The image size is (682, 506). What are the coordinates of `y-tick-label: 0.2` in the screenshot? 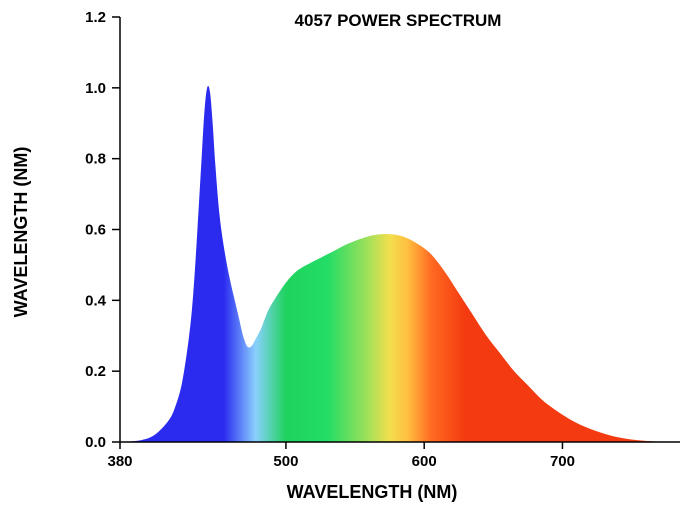 It's located at (95, 371).